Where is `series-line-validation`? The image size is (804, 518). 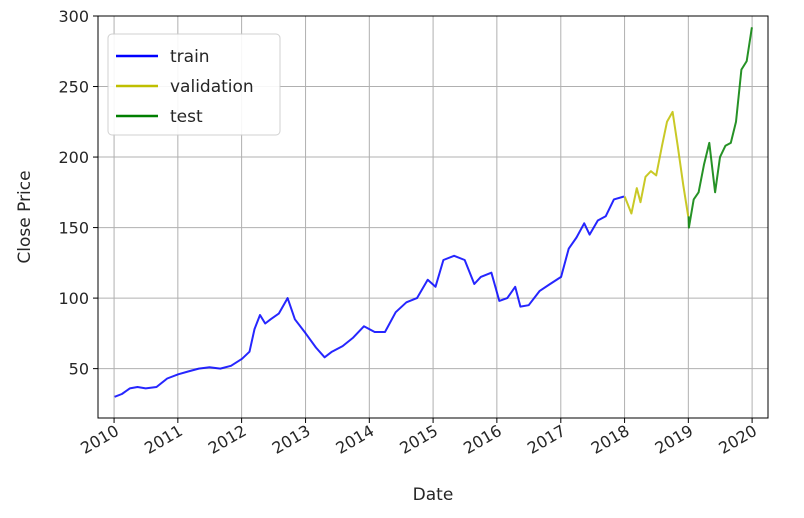 series-line-validation is located at coordinates (656, 163).